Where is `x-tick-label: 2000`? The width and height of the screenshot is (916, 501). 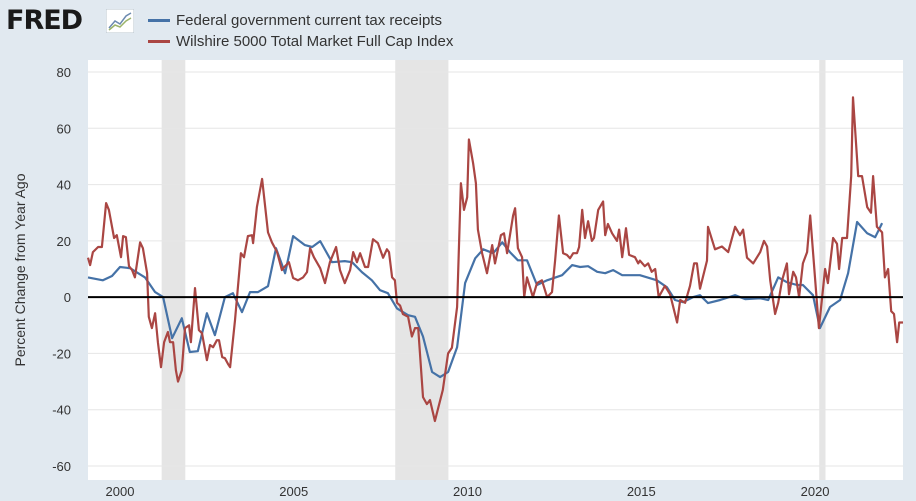
x-tick-label: 2000 is located at coordinates (120, 491).